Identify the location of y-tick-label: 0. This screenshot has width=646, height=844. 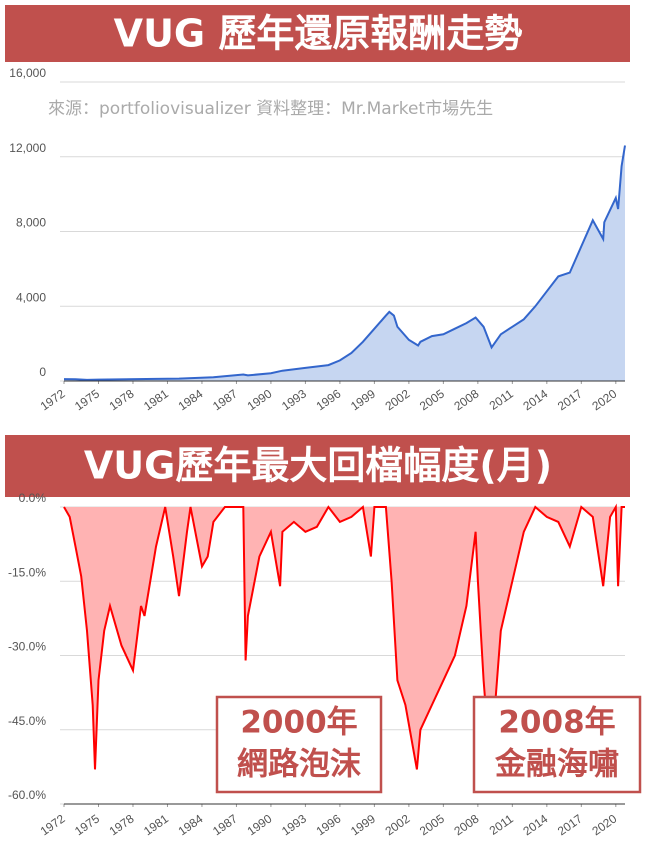
(42, 372).